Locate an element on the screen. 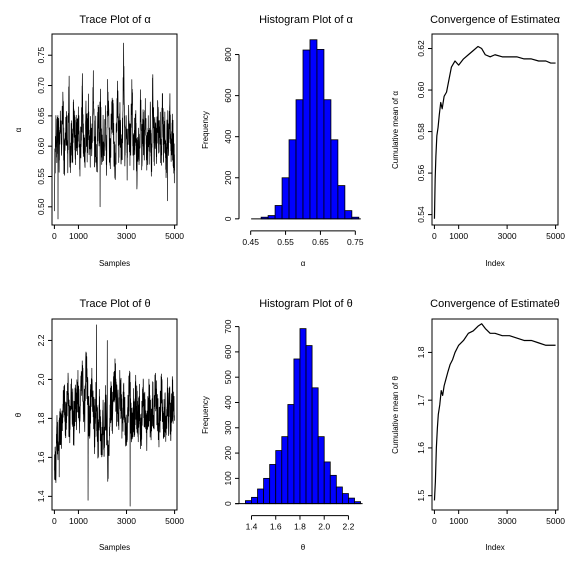 The image size is (584, 562). y-tick-label: 0.58 is located at coordinates (421, 131).